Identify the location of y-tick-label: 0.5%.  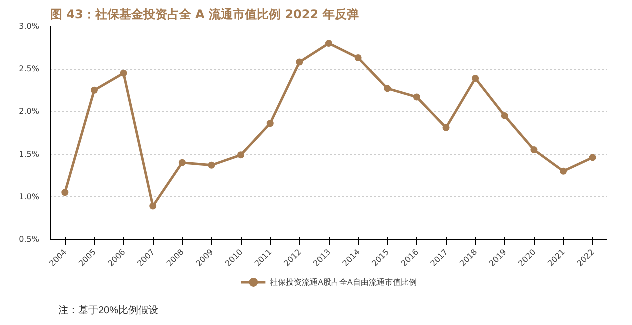
(29, 239).